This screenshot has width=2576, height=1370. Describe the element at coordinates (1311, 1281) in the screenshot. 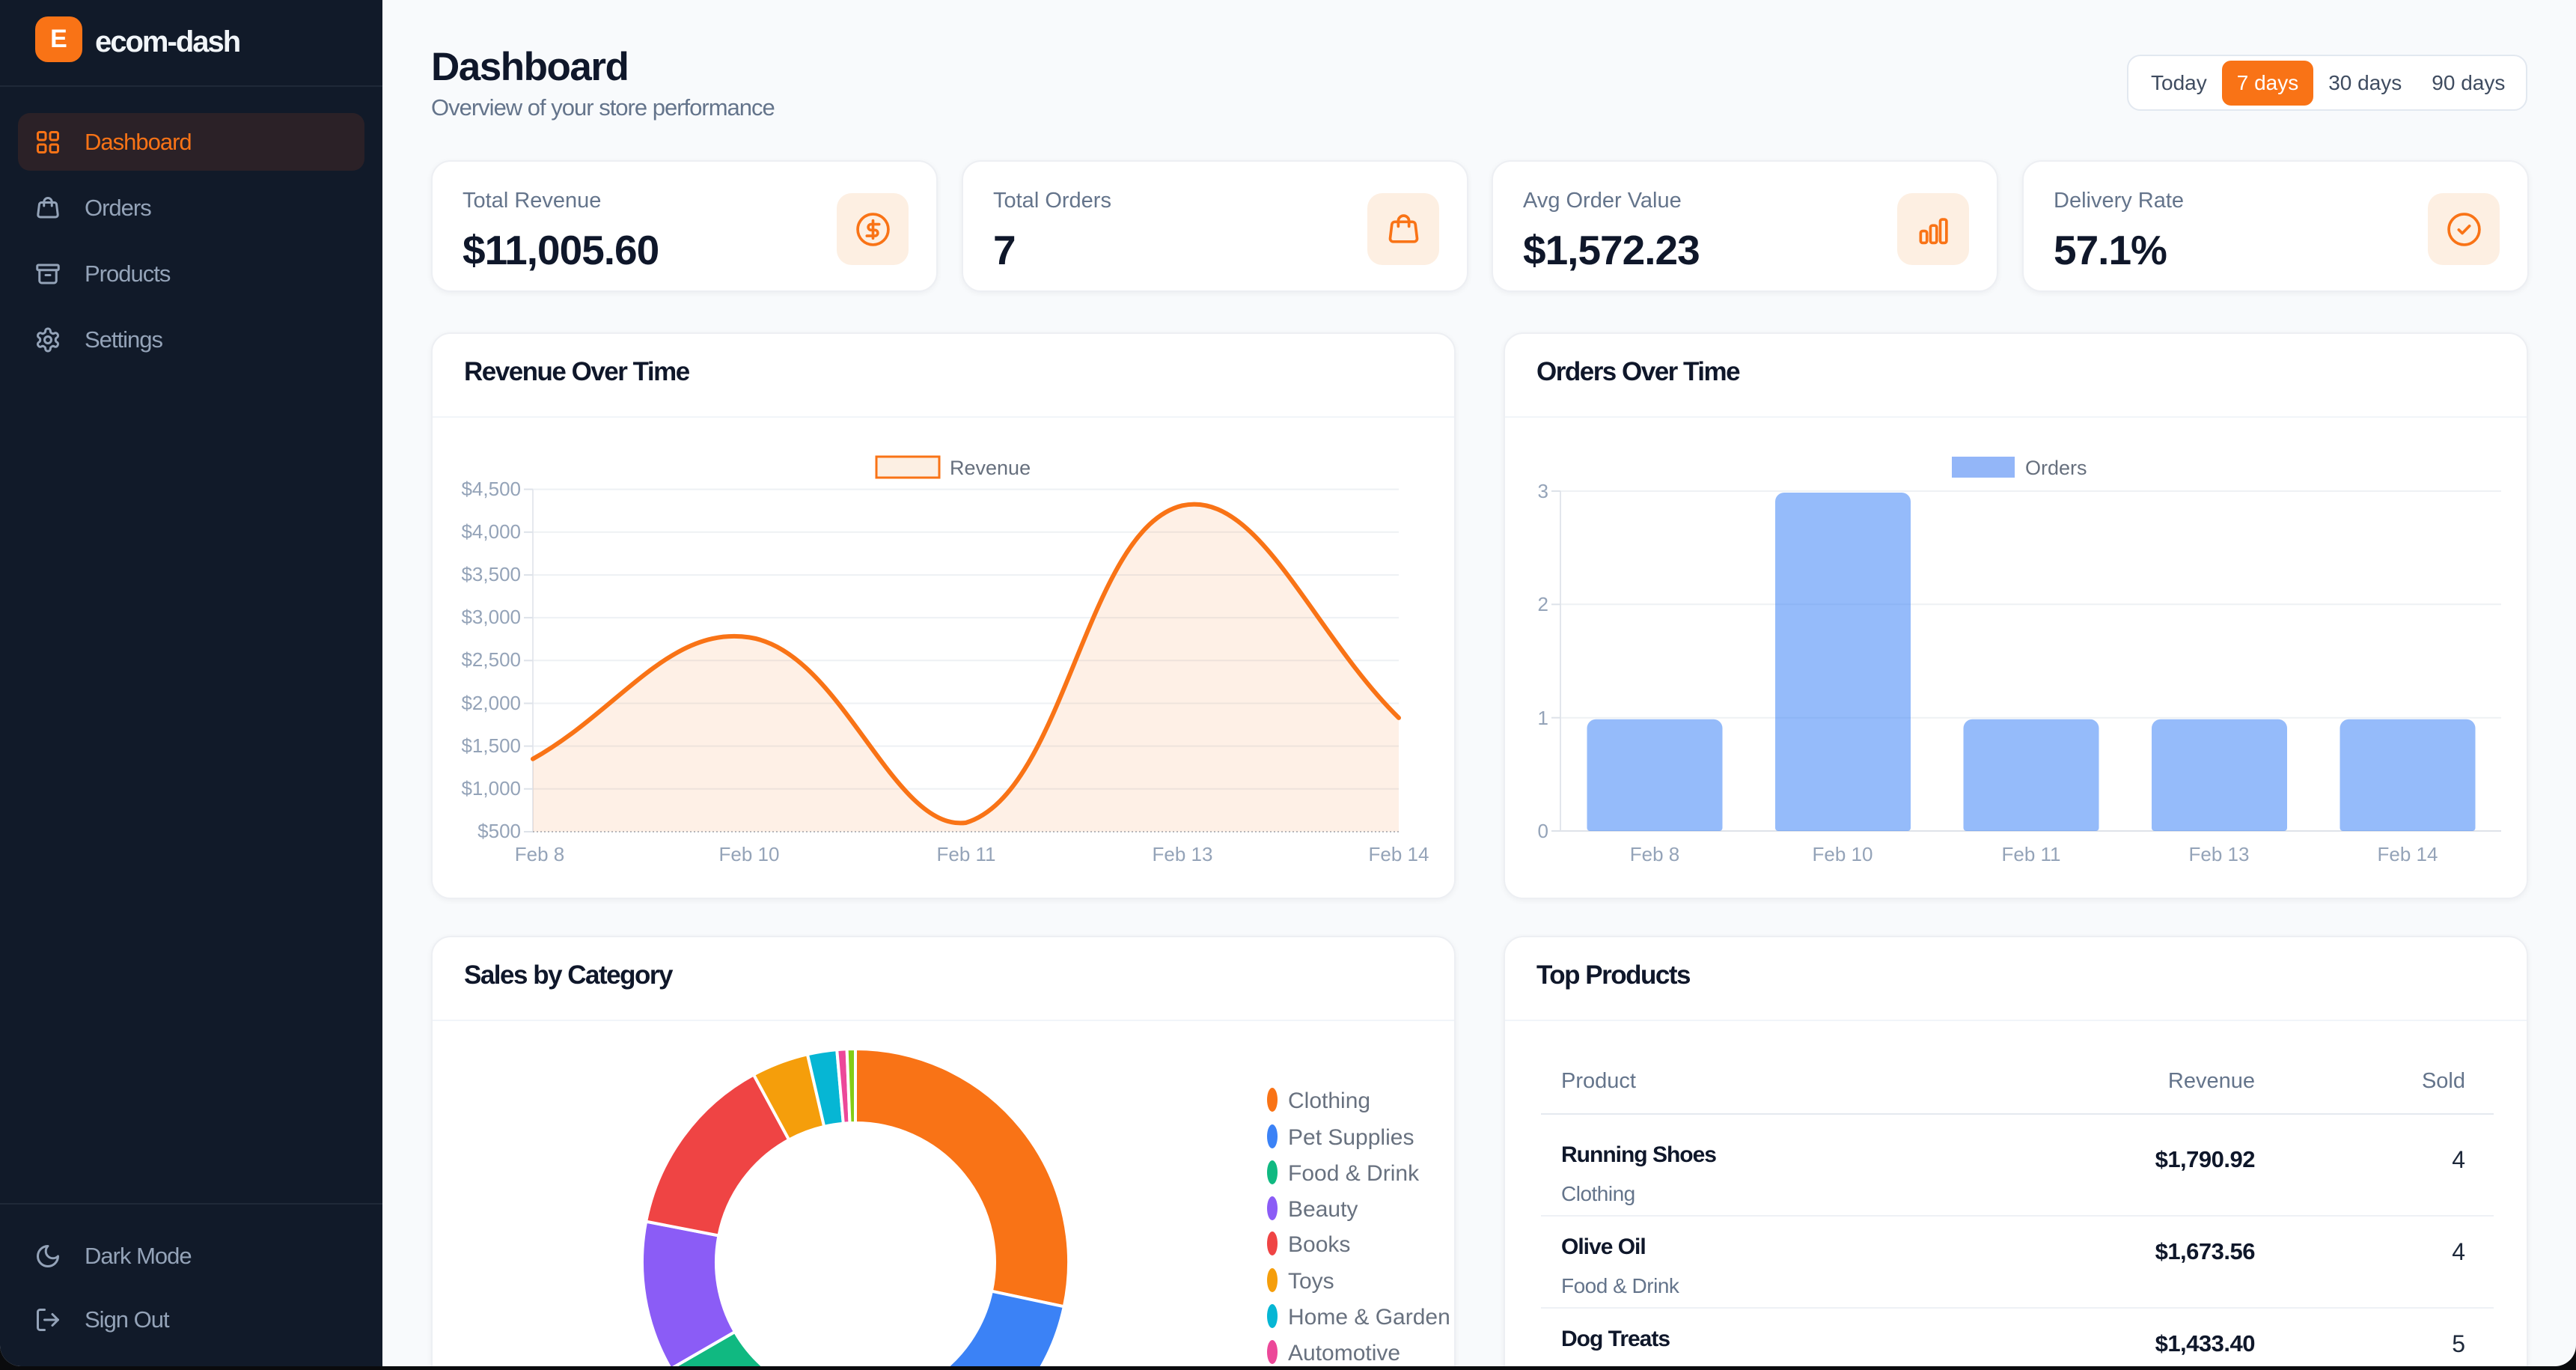

I see `svg-text: Toys` at that location.